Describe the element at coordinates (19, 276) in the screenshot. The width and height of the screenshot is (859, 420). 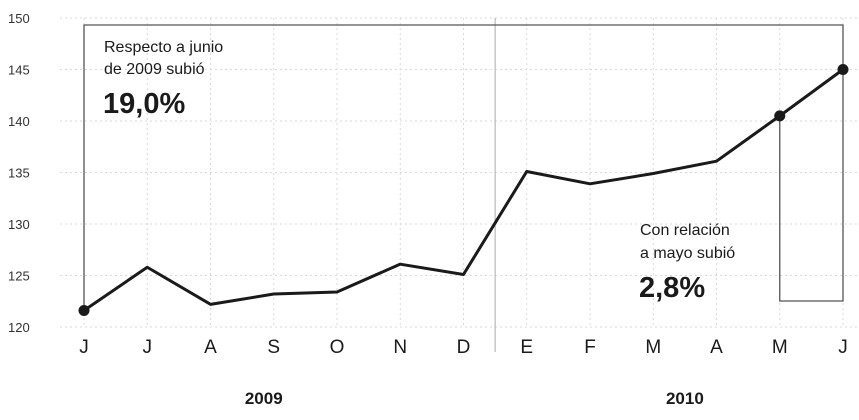
I see `y-tick-label: 125` at that location.